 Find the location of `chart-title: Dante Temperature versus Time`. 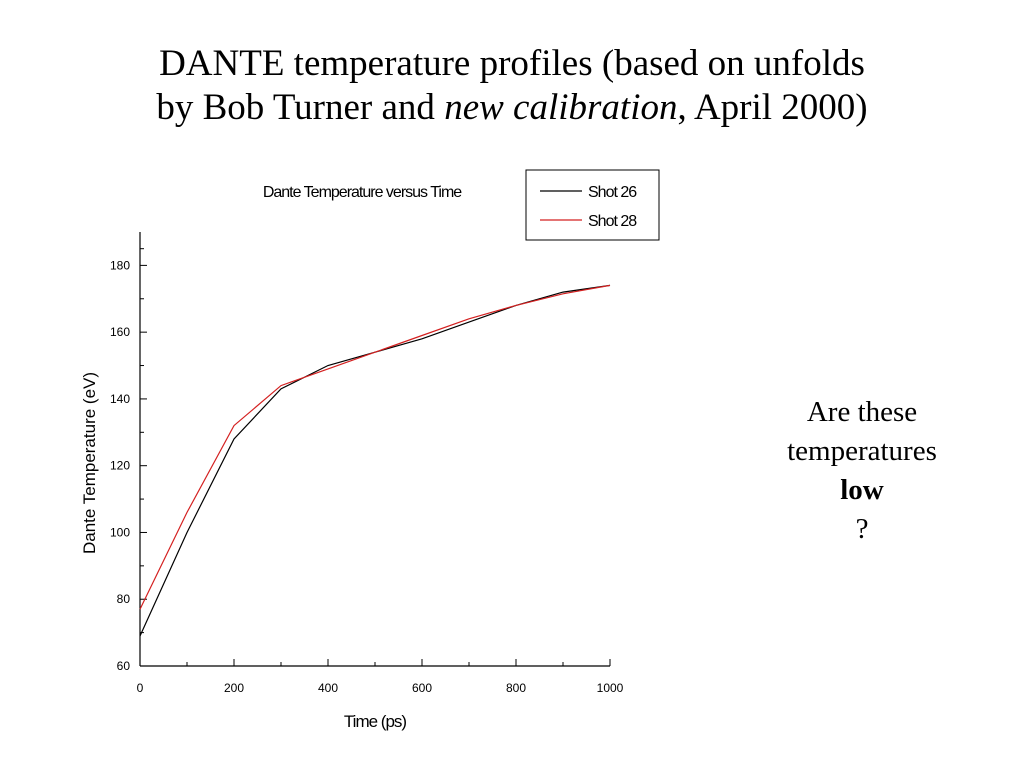

chart-title: Dante Temperature versus Time is located at coordinates (362, 192).